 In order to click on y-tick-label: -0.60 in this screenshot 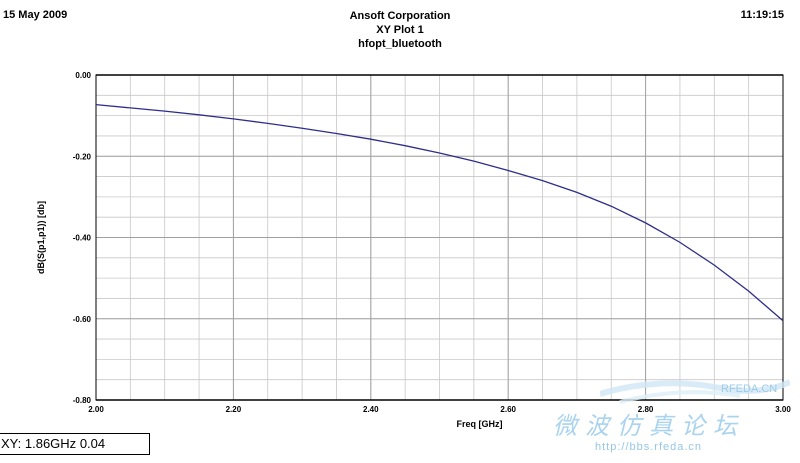, I will do `click(82, 319)`.